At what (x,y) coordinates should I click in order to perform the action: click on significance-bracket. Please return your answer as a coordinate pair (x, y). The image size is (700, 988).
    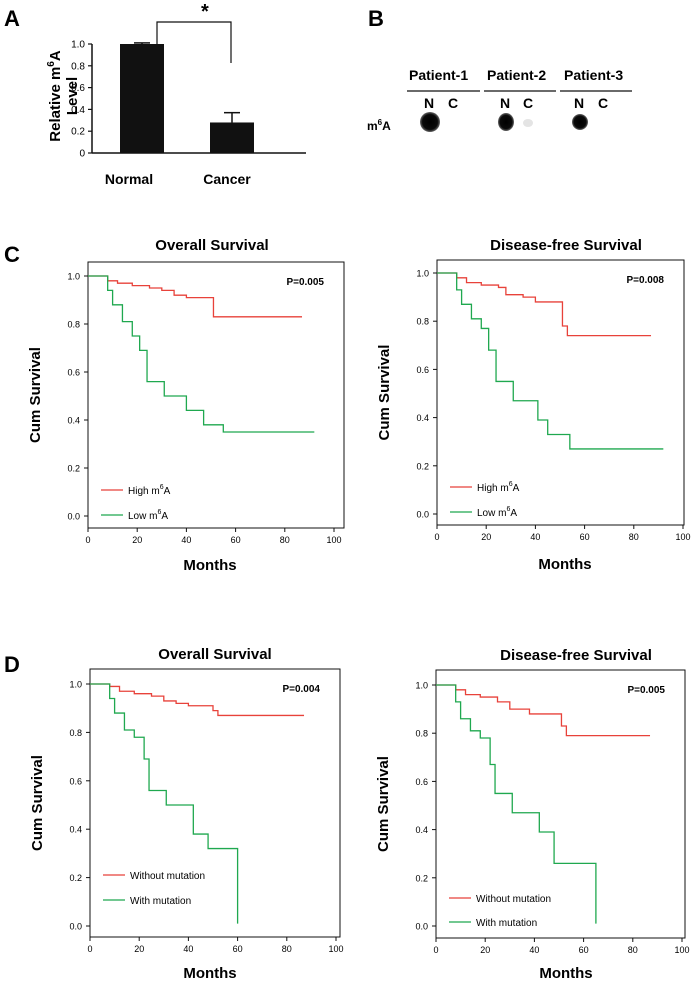
    Looking at the image, I should click on (194, 42).